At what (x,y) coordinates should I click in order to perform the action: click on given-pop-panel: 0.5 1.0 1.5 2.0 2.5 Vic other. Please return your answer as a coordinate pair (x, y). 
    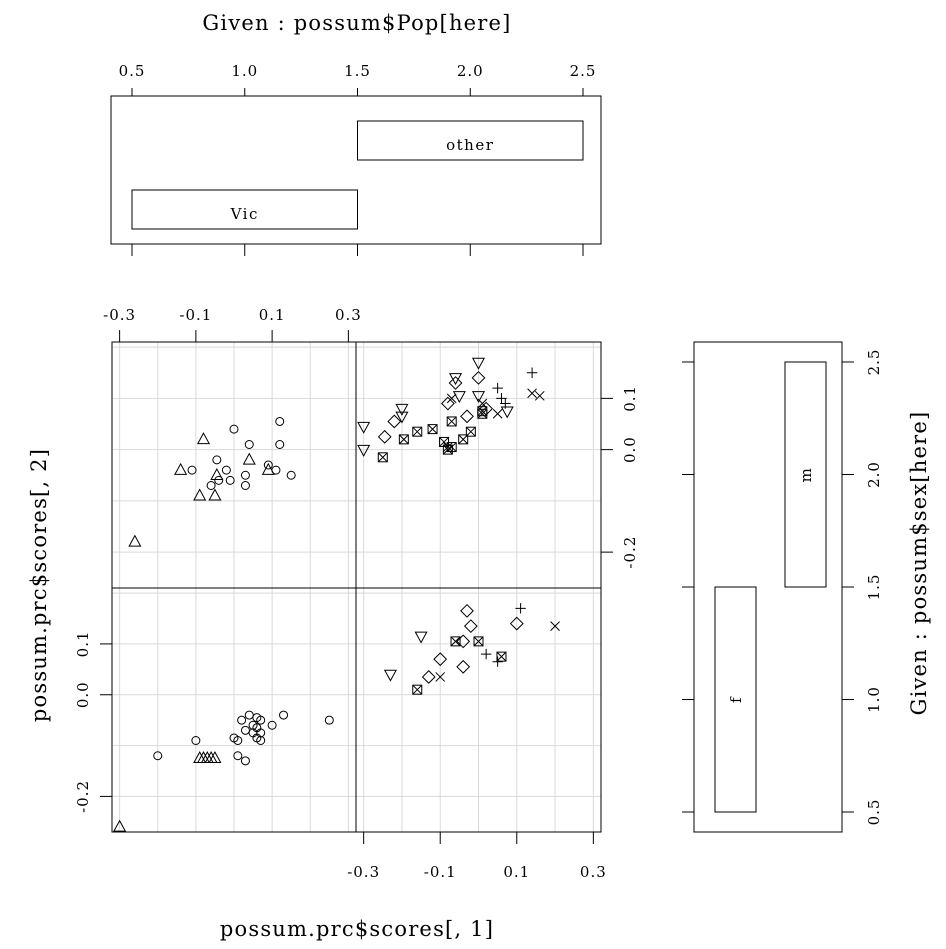
    Looking at the image, I should click on (356, 159).